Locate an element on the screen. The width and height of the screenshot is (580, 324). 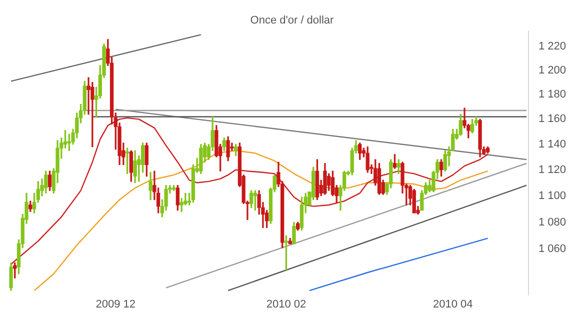
y-tick-label: 1 200 is located at coordinates (552, 70).